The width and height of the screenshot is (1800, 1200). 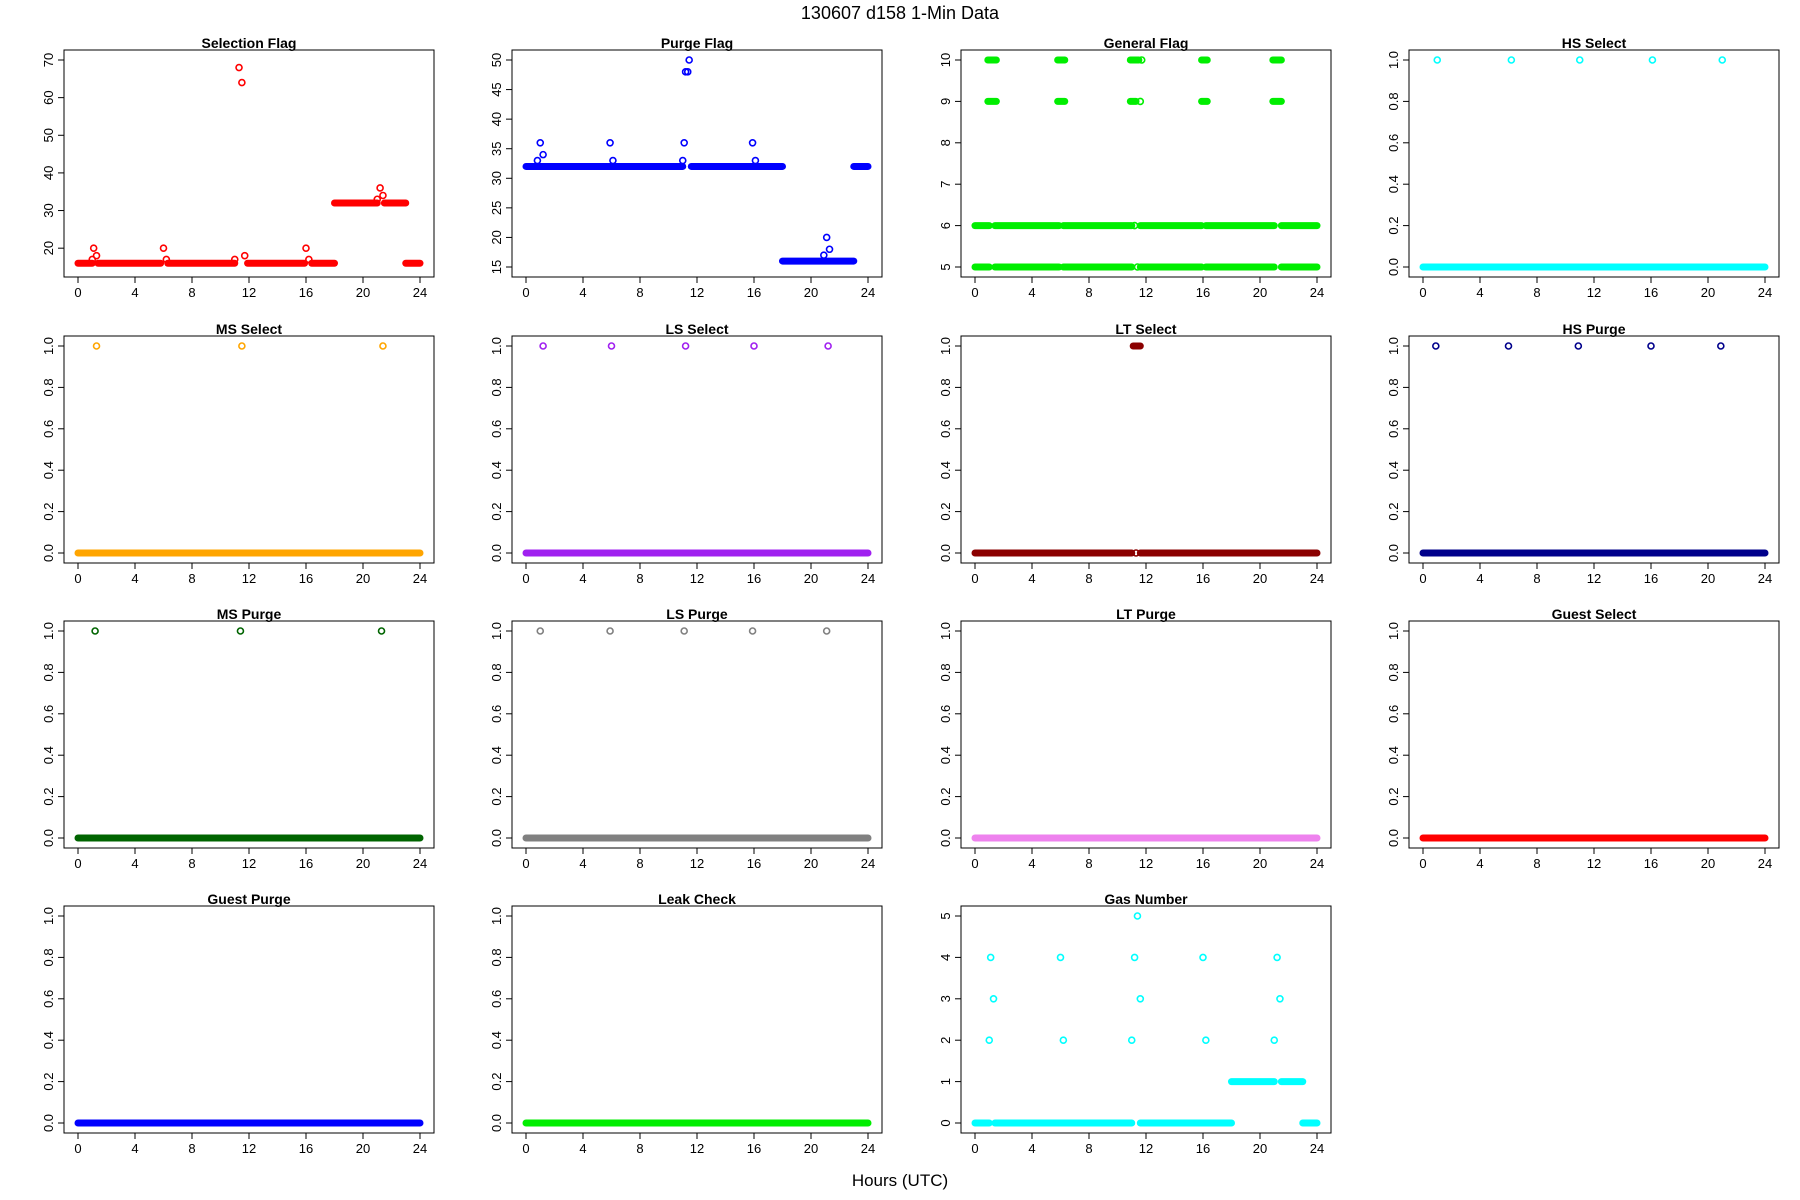 What do you see at coordinates (248, 899) in the screenshot?
I see `panel-title: Guest Purge` at bounding box center [248, 899].